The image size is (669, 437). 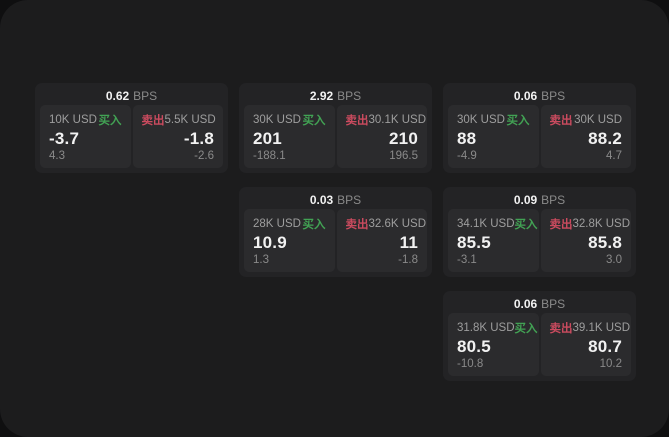 What do you see at coordinates (605, 243) in the screenshot?
I see `sell-price: 85.8` at bounding box center [605, 243].